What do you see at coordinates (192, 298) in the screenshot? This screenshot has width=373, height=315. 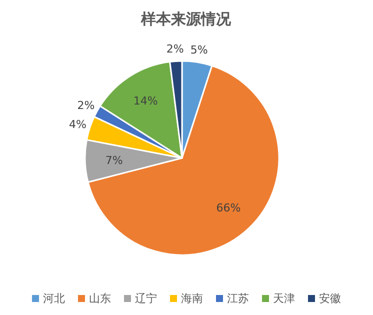 I see `legend-label: 海南` at bounding box center [192, 298].